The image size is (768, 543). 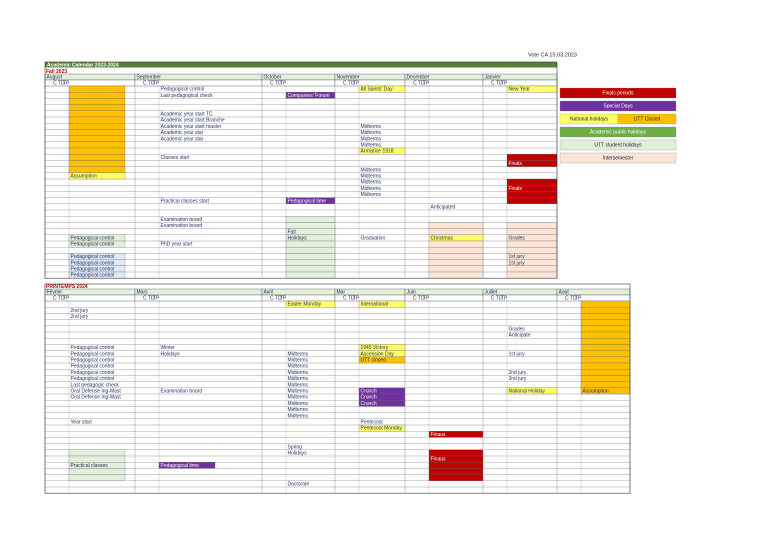 What do you see at coordinates (96, 392) in the screenshot?
I see `event-label: Oral Defense Ing-Mast` at bounding box center [96, 392].